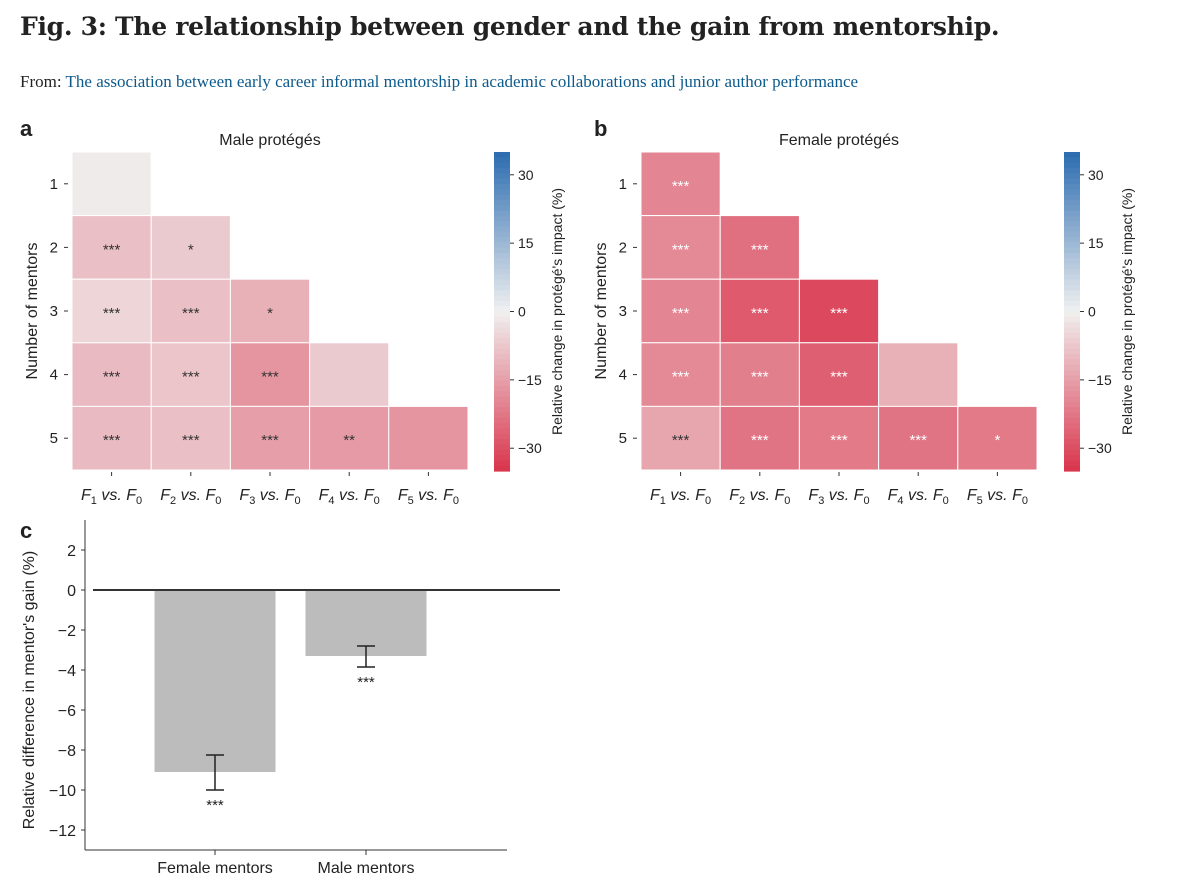  What do you see at coordinates (530, 380) in the screenshot?
I see `colorbar-tick-label: −15` at bounding box center [530, 380].